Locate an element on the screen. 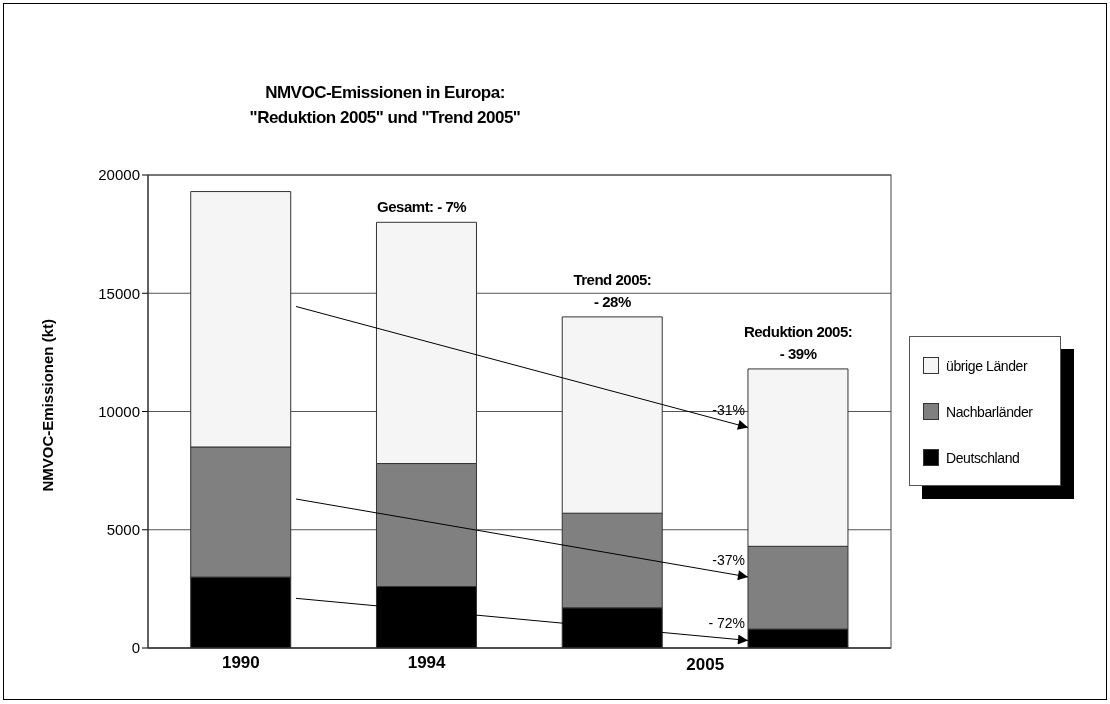  y-axis-title: NMVOC-Emissionen (kt) is located at coordinates (48, 405).